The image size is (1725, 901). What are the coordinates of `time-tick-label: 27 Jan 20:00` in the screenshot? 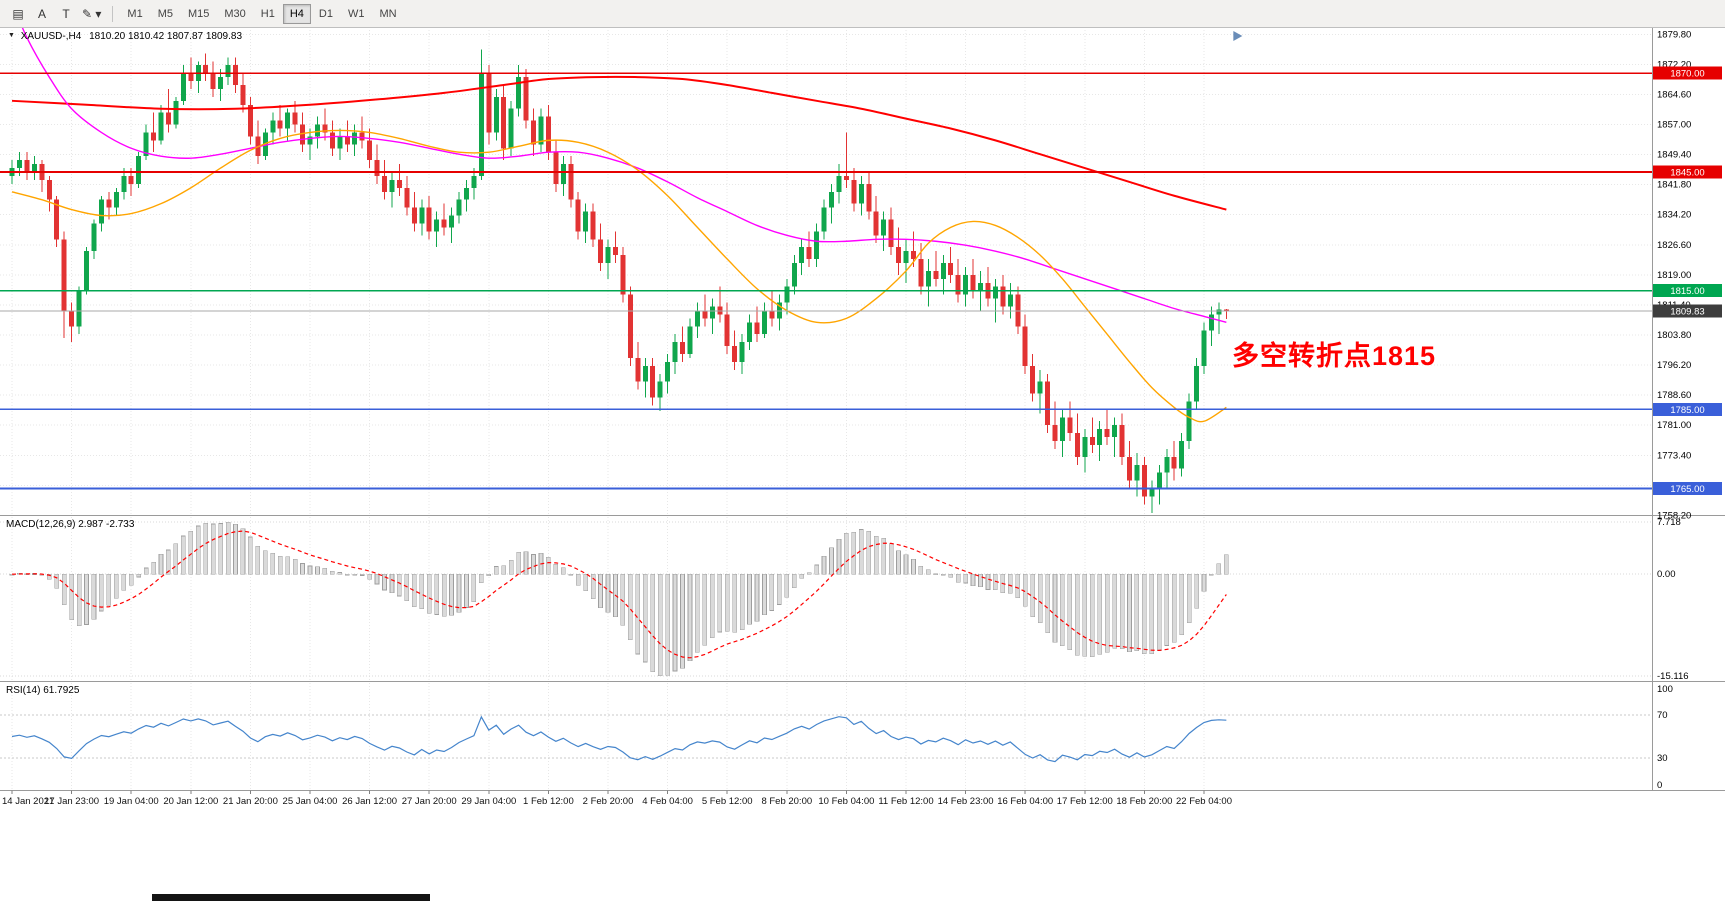 It's located at (429, 801).